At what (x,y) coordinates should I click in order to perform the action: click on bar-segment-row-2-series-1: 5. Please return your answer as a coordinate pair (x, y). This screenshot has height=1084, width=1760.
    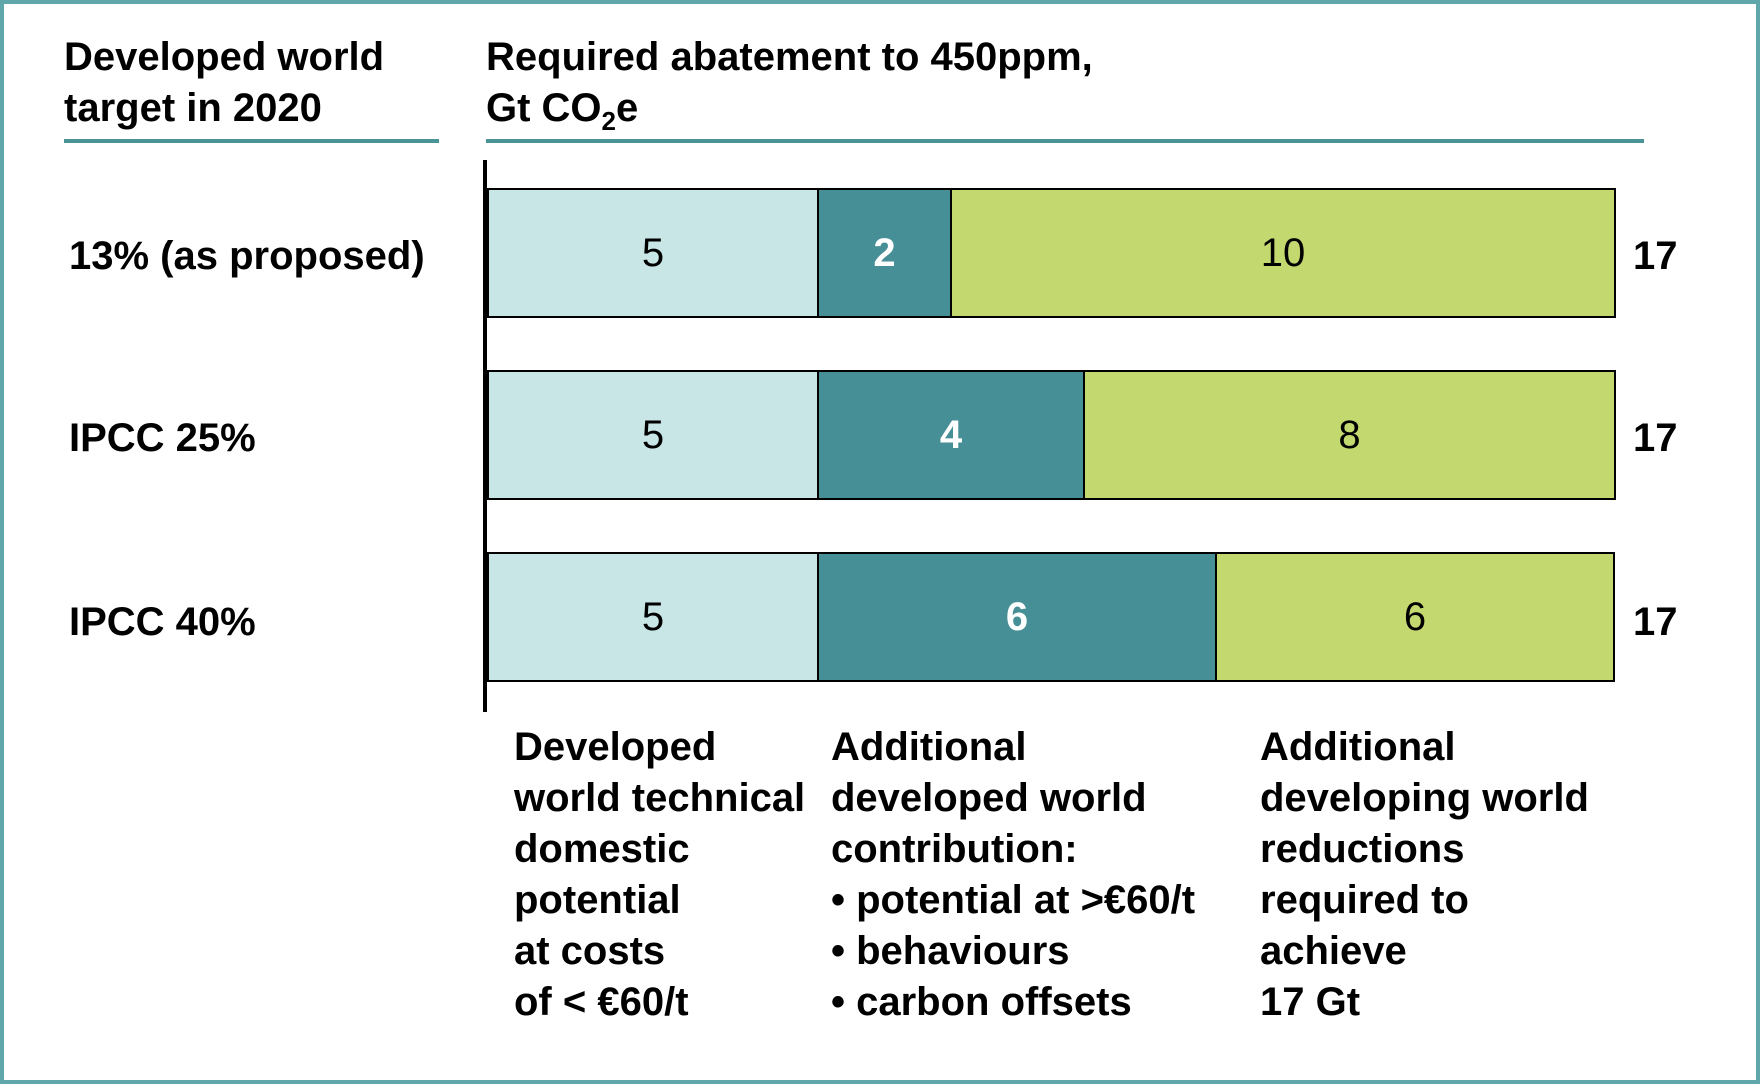
    Looking at the image, I should click on (653, 435).